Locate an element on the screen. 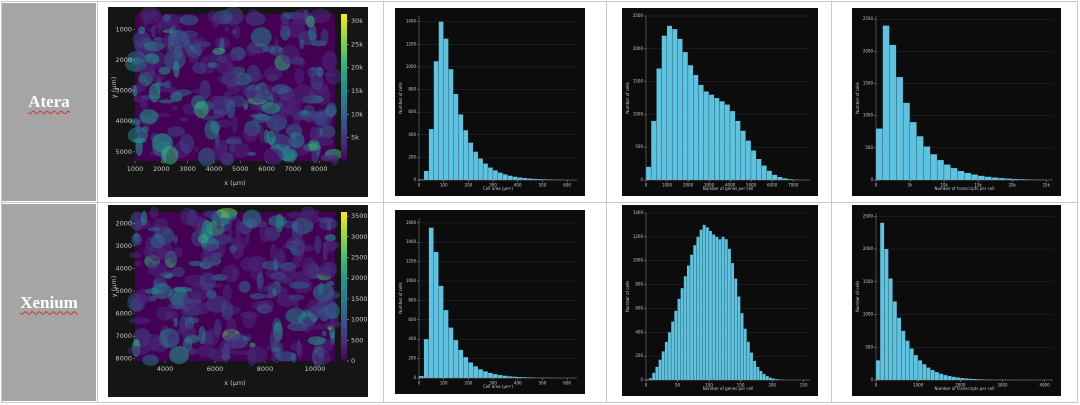  x-tick-label: 50 is located at coordinates (678, 385).